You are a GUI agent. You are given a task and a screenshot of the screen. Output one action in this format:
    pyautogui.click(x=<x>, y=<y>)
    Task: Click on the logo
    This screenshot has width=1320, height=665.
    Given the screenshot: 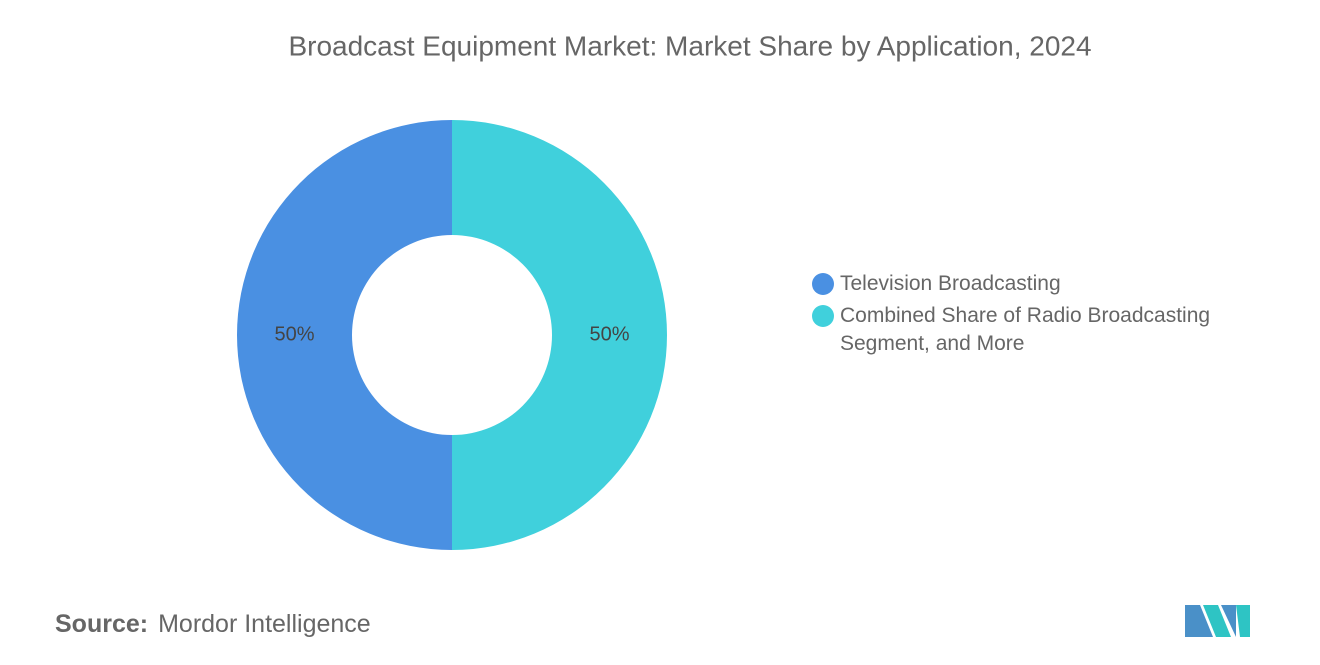 What is the action you would take?
    pyautogui.click(x=1217, y=621)
    